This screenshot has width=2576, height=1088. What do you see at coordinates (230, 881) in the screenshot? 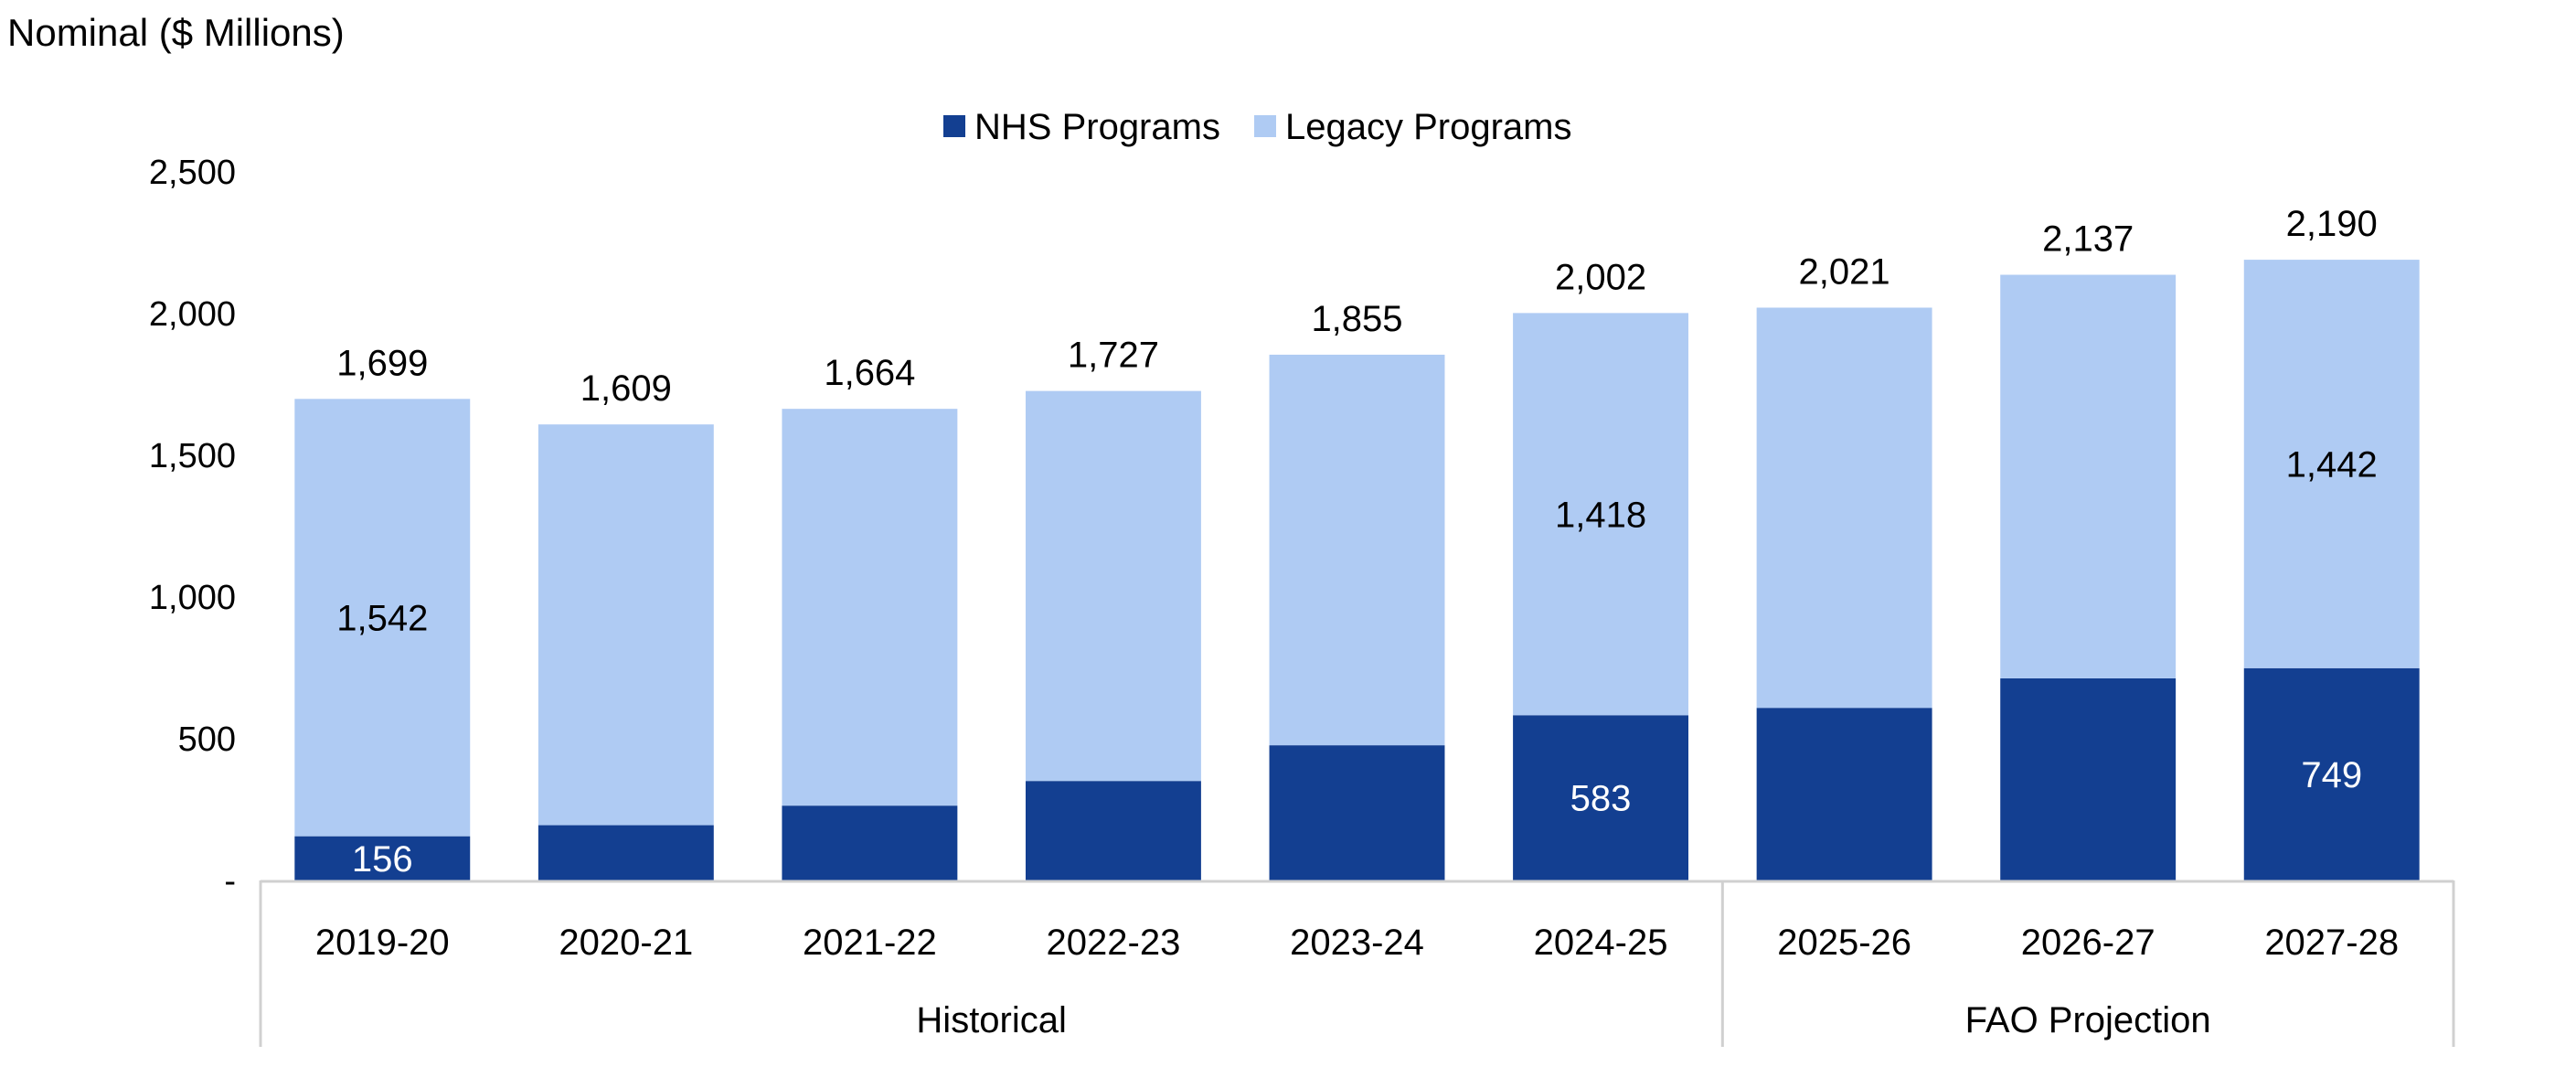
I see `y-tick-label: -` at bounding box center [230, 881].